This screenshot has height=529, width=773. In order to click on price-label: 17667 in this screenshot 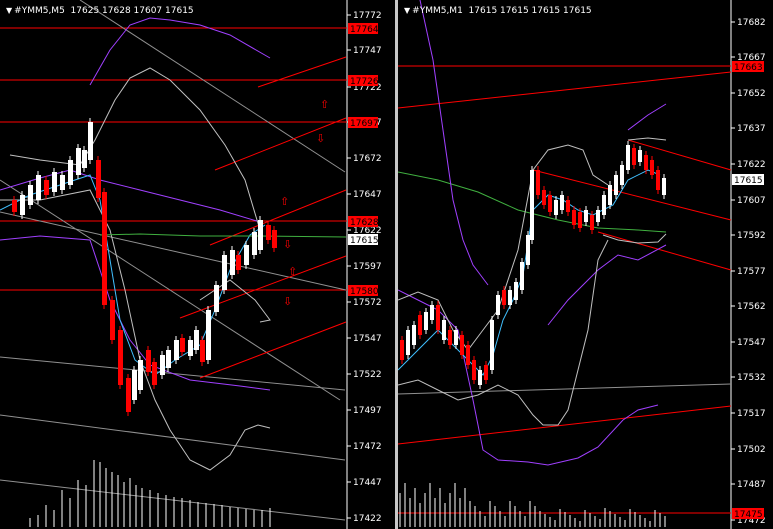, I will do `click(751, 58)`.